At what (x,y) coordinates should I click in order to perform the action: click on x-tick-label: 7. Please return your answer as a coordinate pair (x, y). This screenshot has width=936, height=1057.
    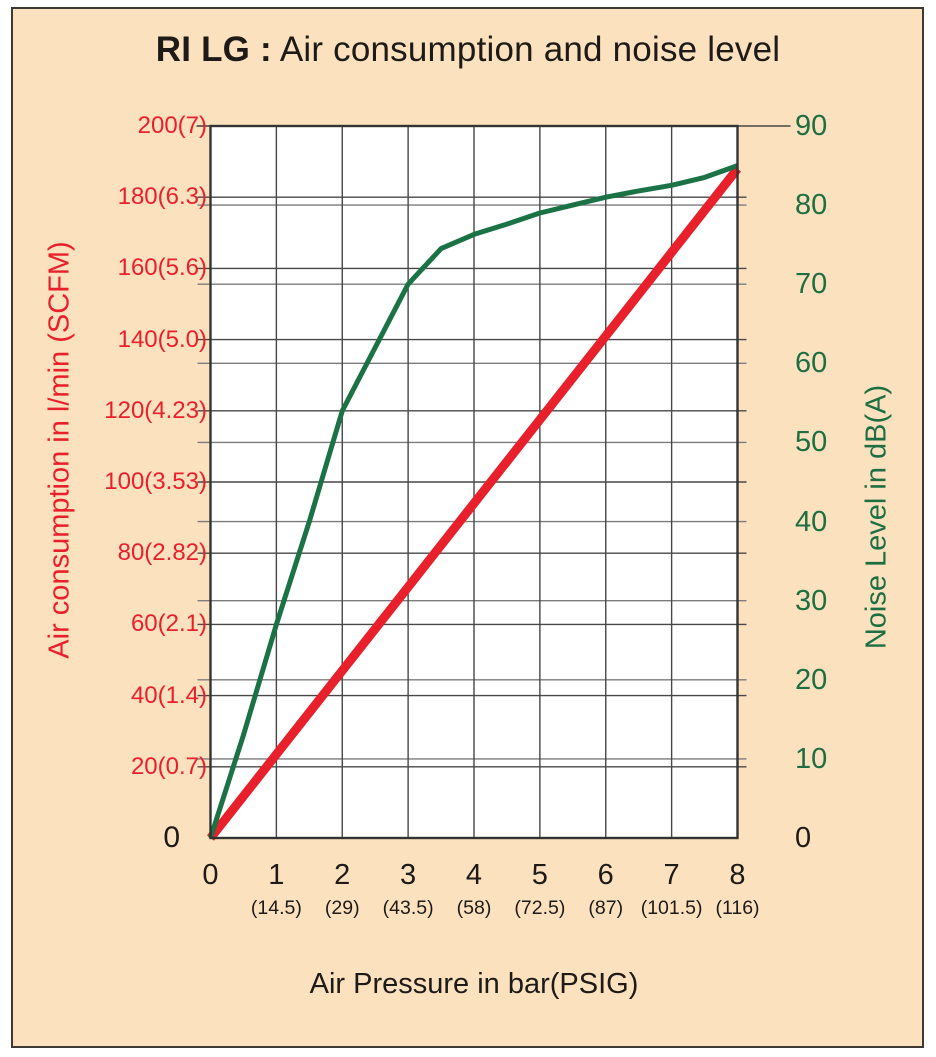
    Looking at the image, I should click on (671, 875).